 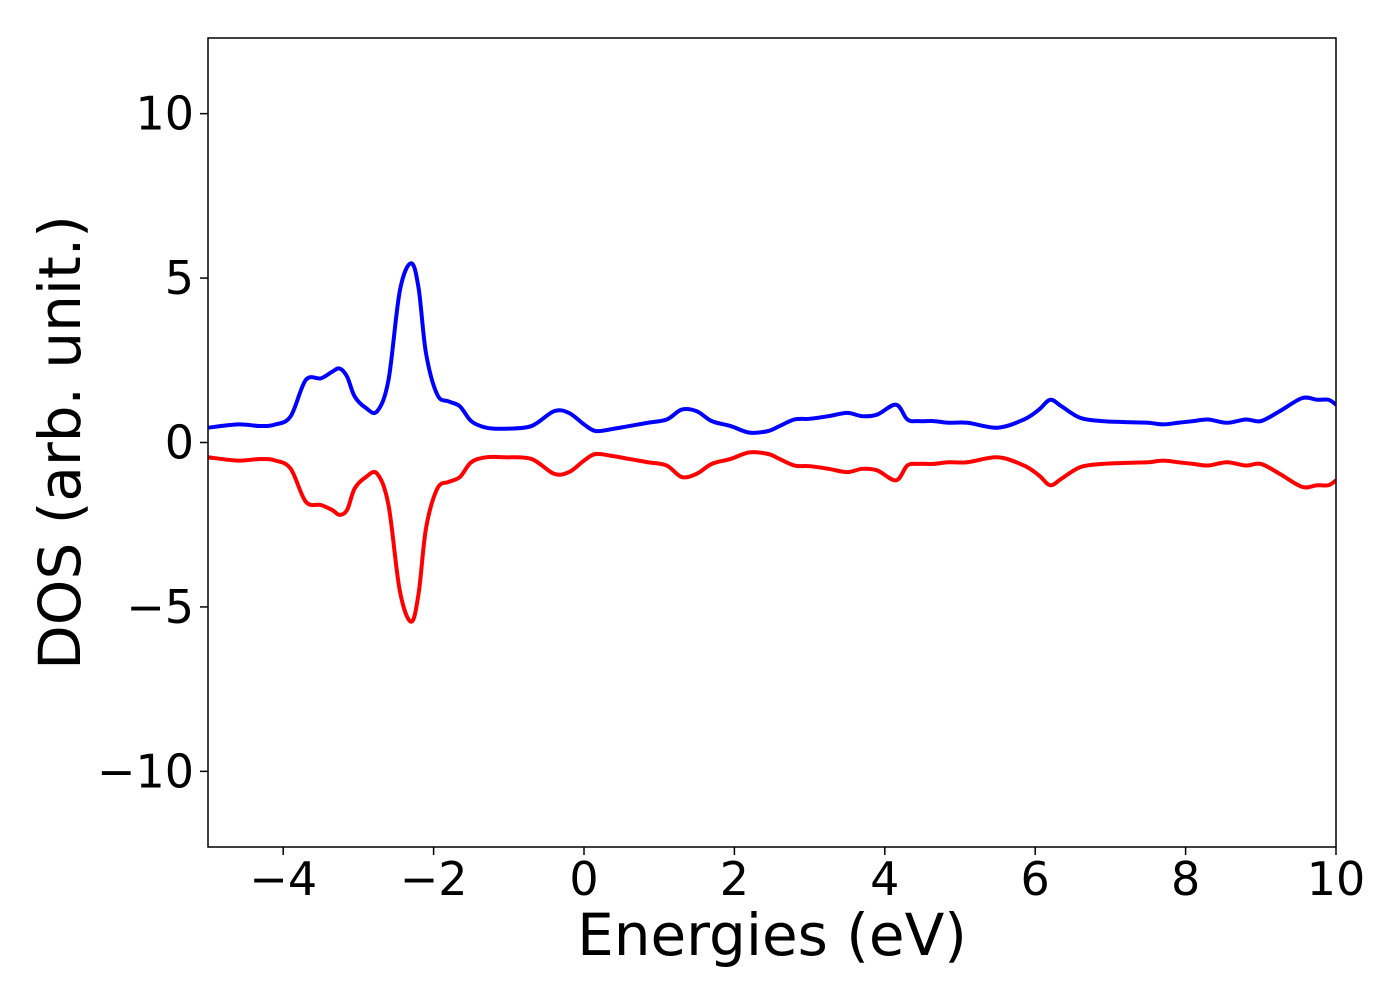 I want to click on x-tick-label: 10, so click(x=1336, y=879).